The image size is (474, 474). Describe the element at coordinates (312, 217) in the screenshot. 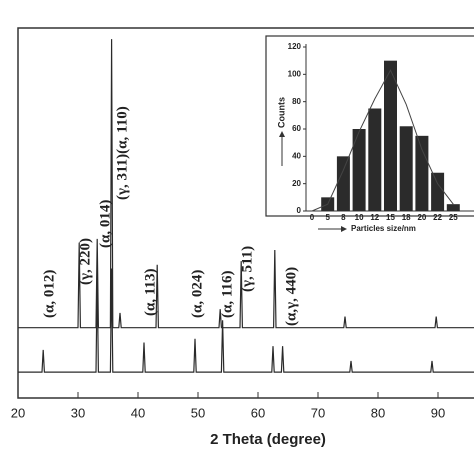

I see `x-tick-label: 0` at that location.